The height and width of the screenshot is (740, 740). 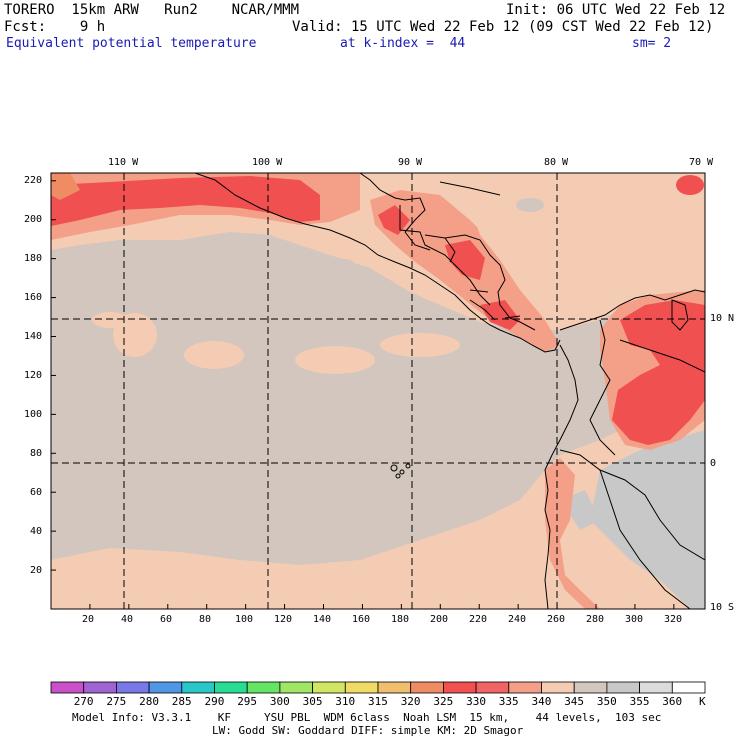 I want to click on x-tick: 120, so click(x=283, y=619).